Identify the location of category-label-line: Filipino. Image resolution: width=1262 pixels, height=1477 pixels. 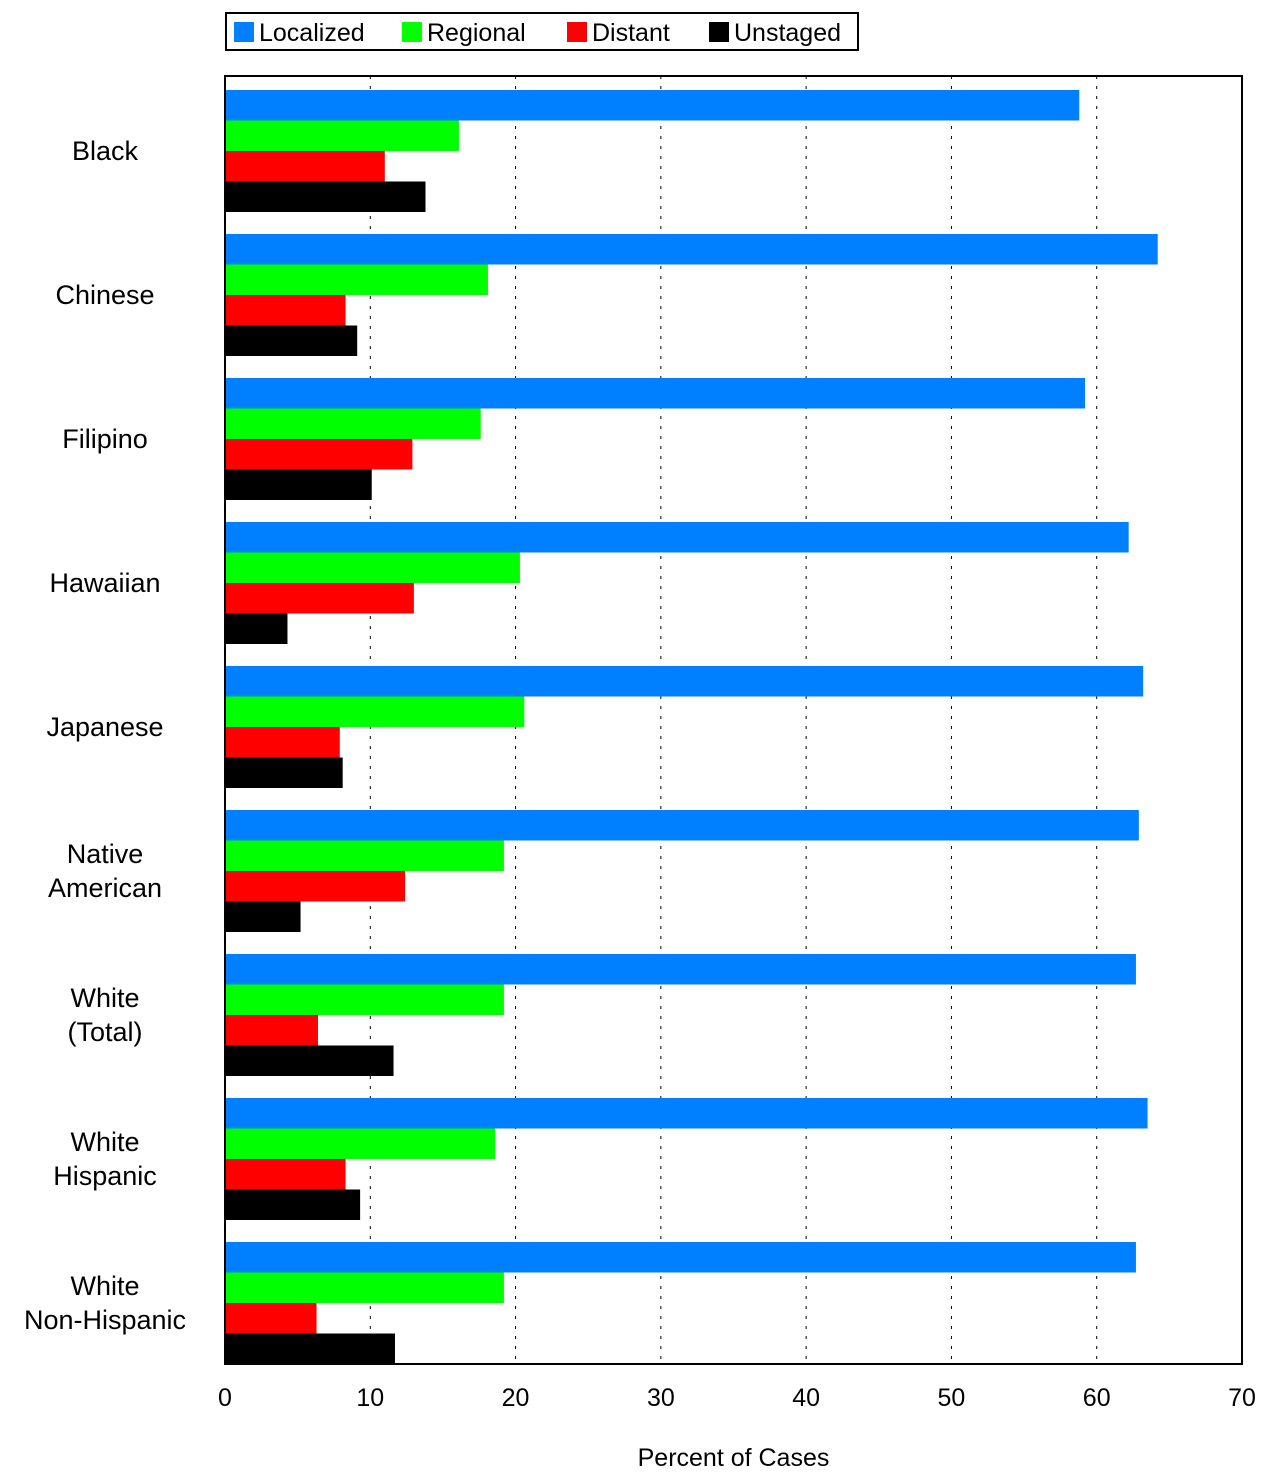
(105, 439).